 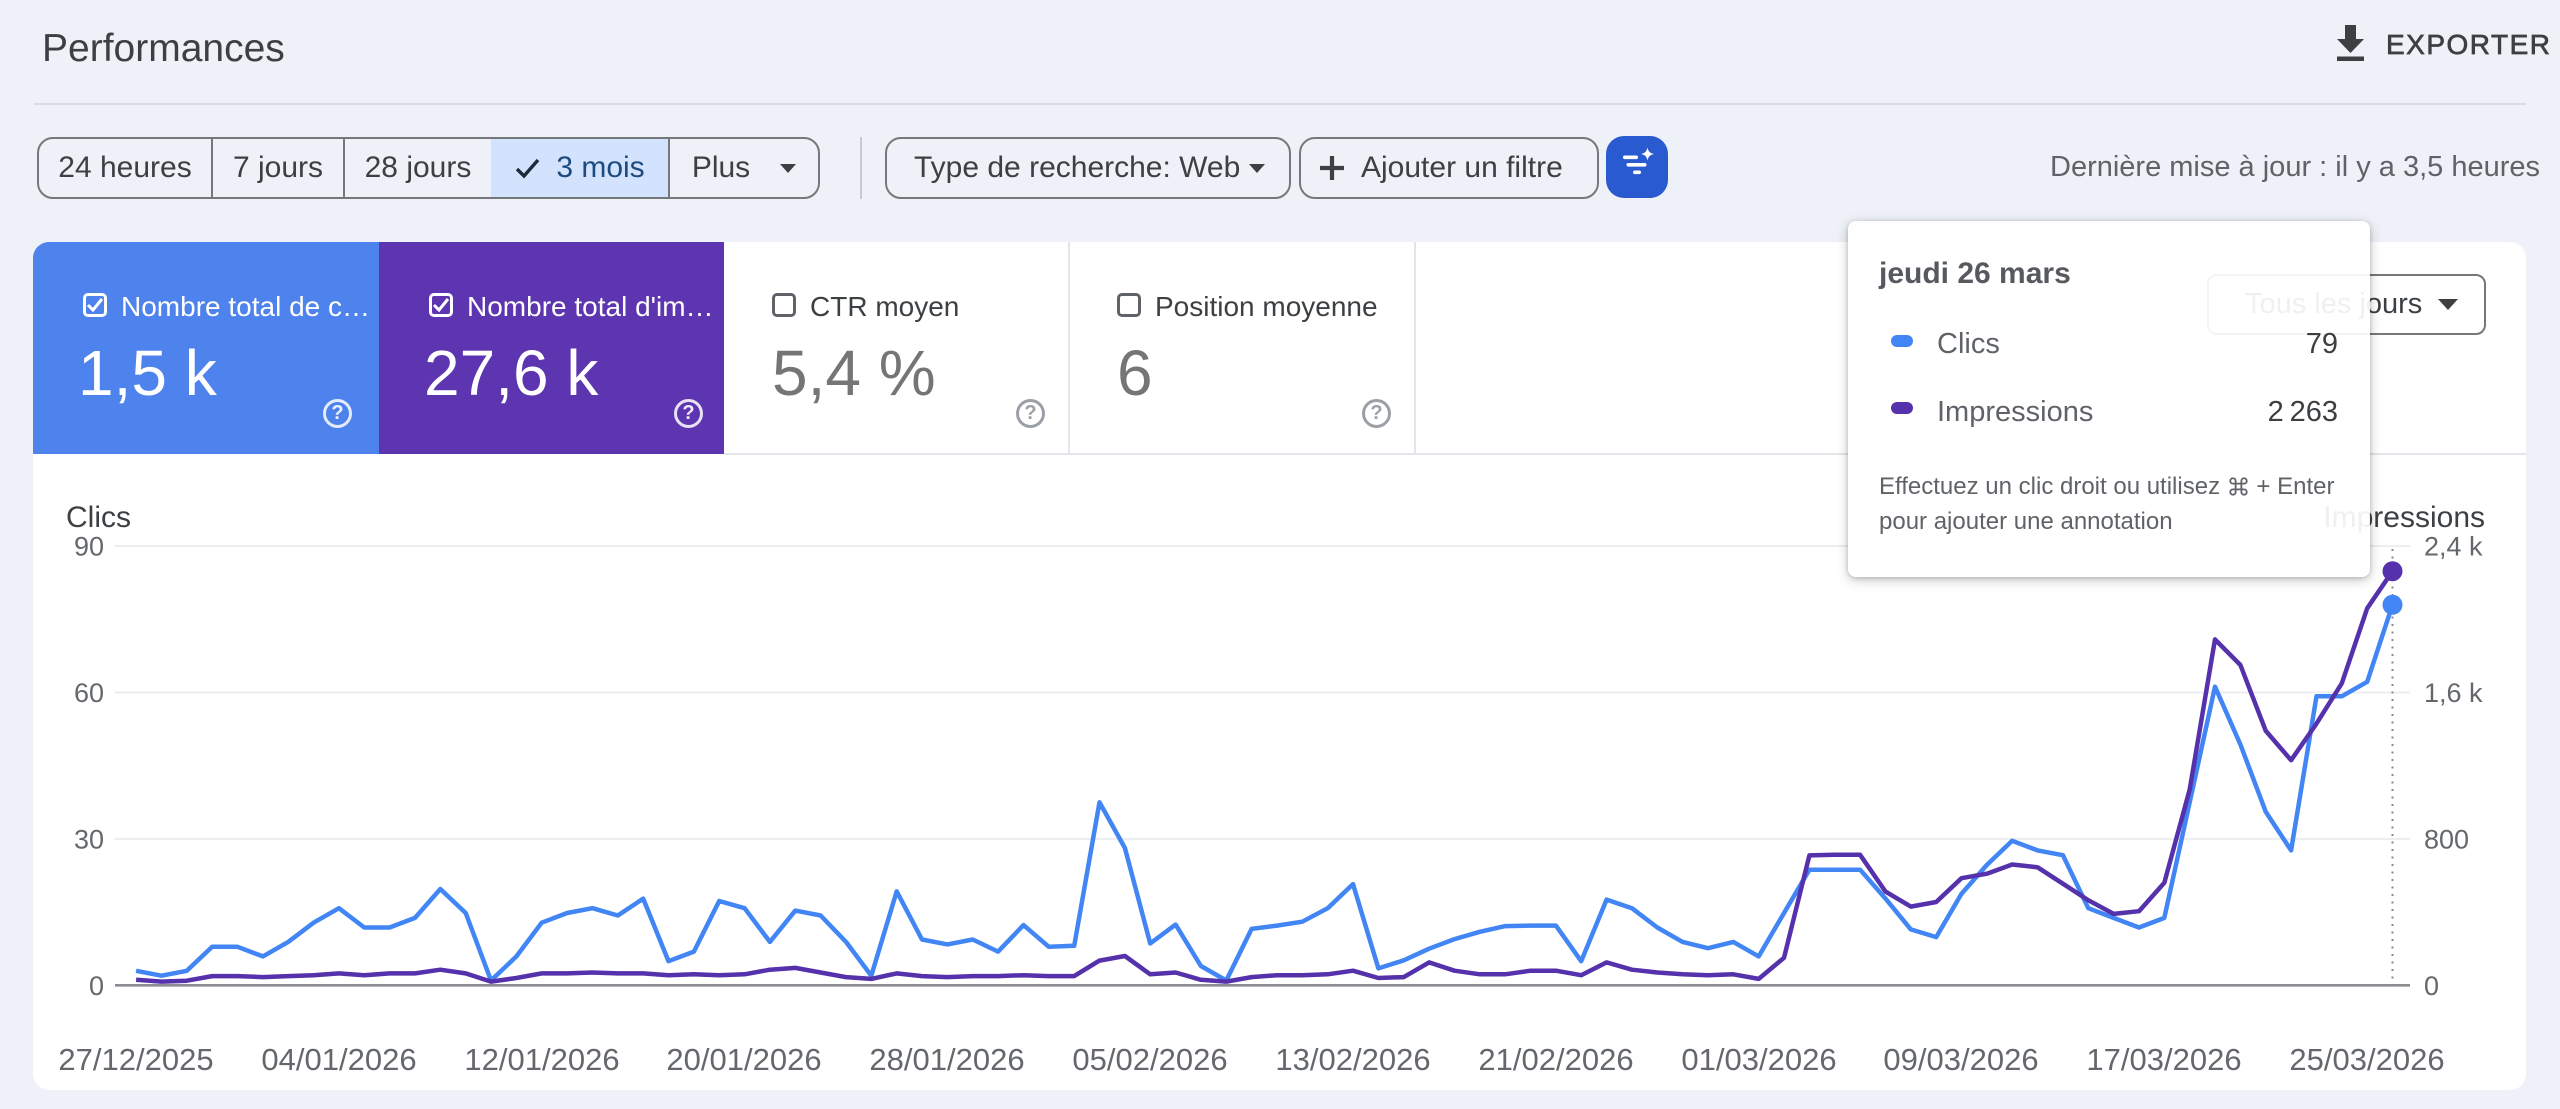 I want to click on svg-text: 20/01/2026, so click(x=743, y=1059).